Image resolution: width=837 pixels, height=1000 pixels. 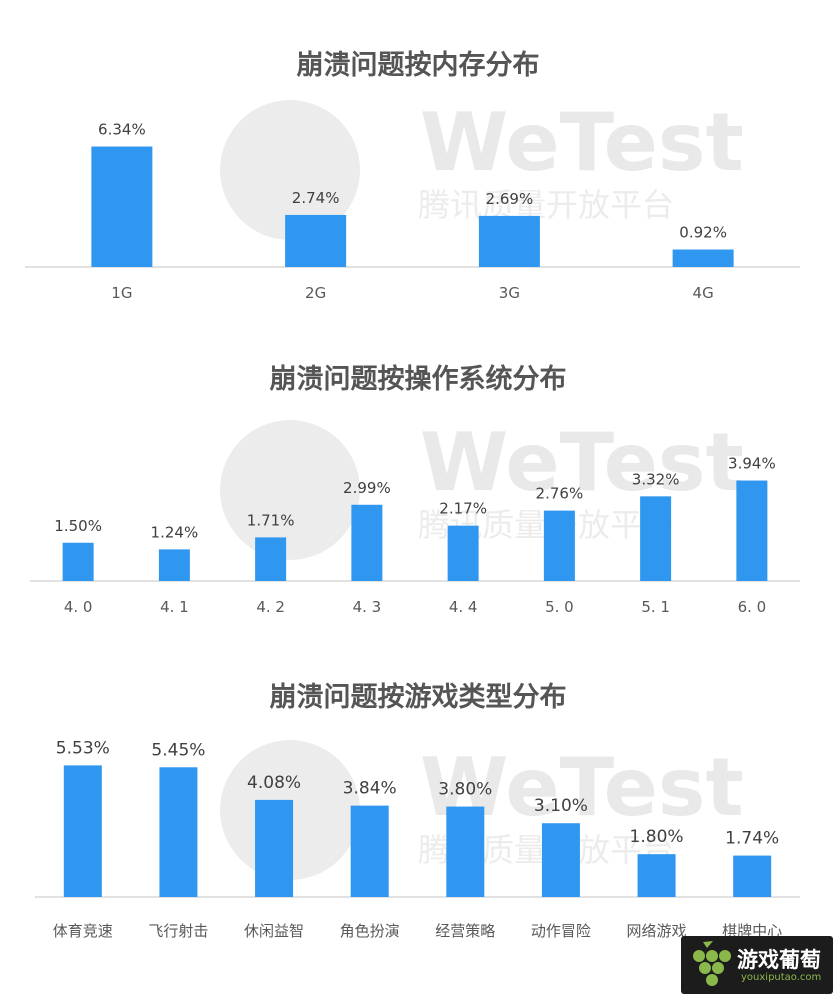 I want to click on x-tick-label: 棋牌中心, so click(x=752, y=931).